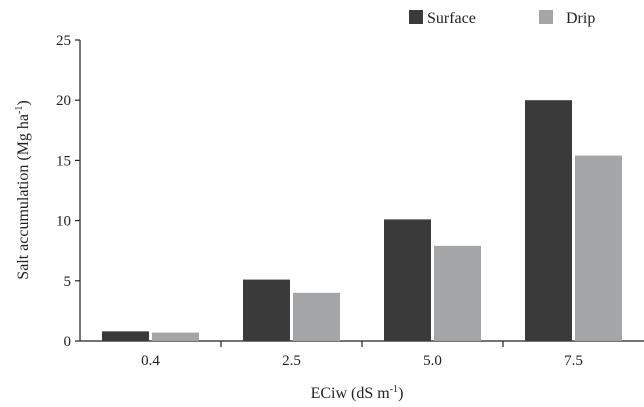 The height and width of the screenshot is (407, 644). I want to click on y-tick-label: 5, so click(68, 282).